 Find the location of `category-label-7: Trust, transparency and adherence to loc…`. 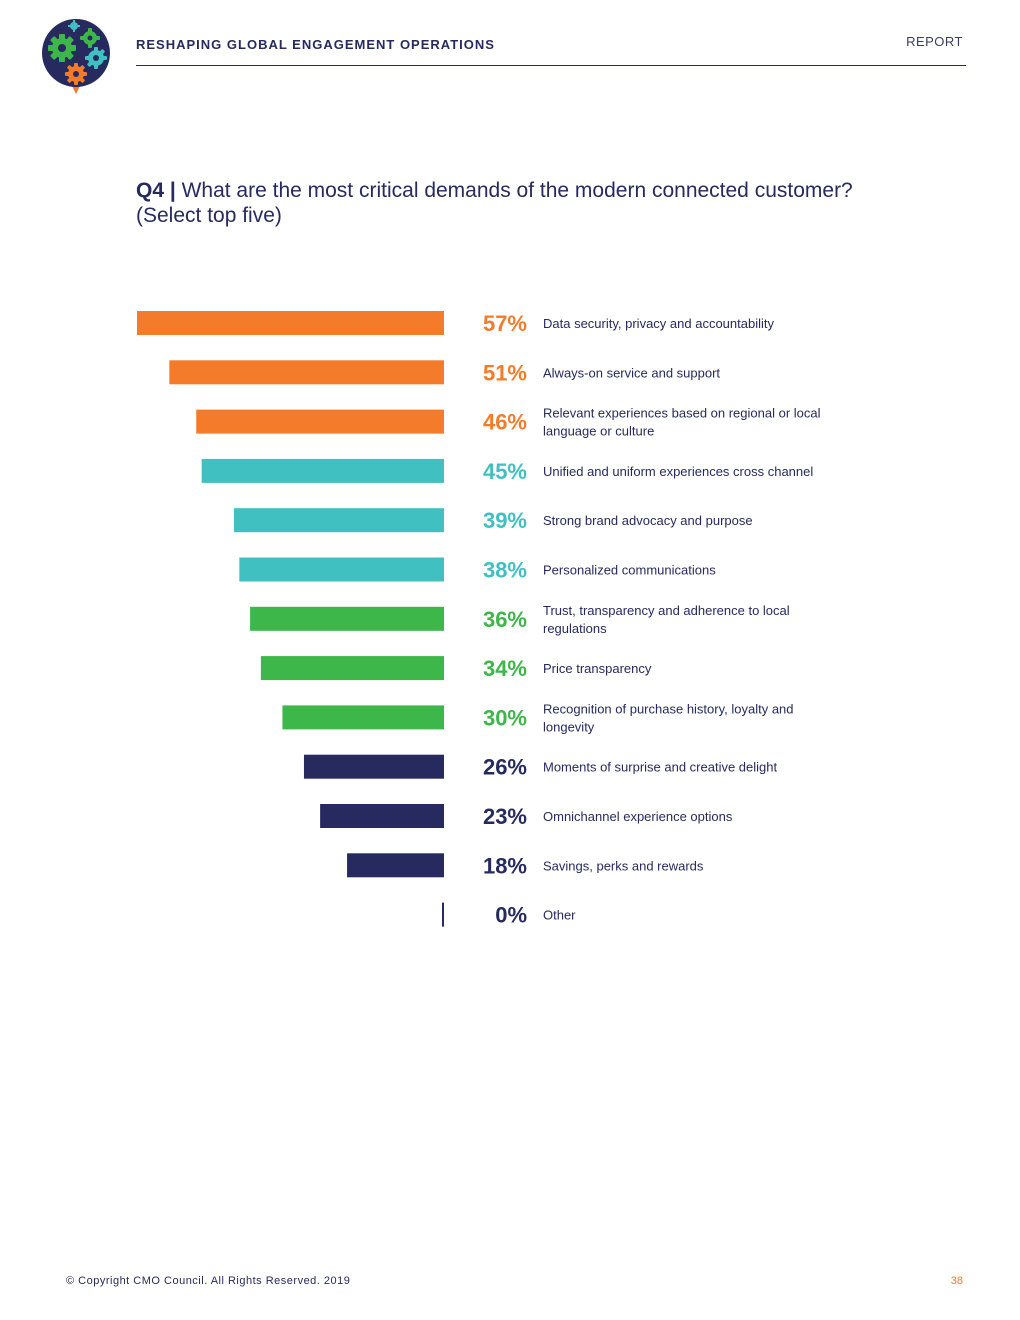

category-label-7: Trust, transparency and adherence to loc… is located at coordinates (666, 619).